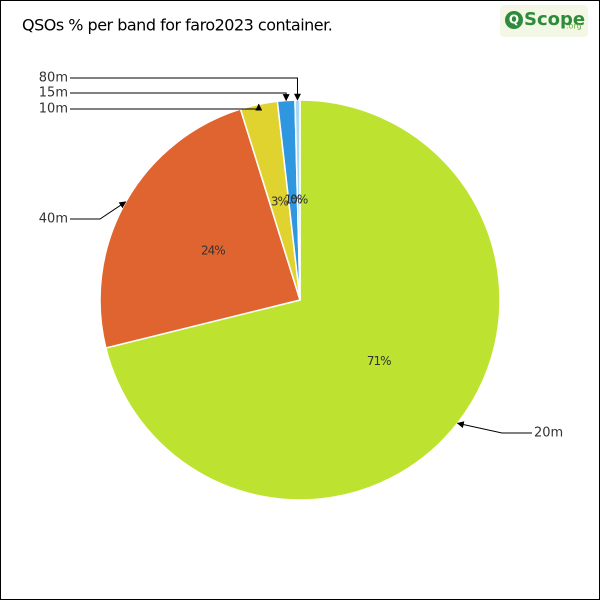 The height and width of the screenshot is (604, 600). I want to click on logo-circle, so click(514, 20).